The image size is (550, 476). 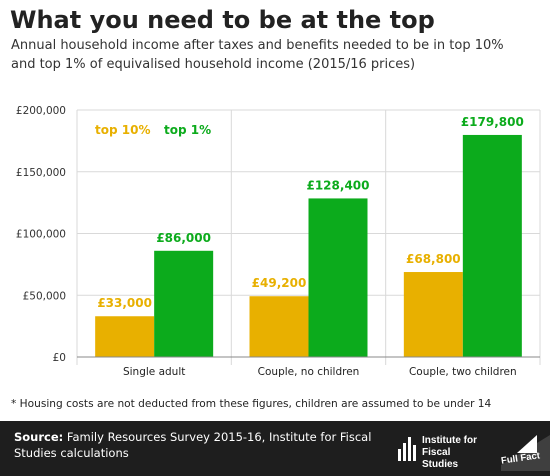 What do you see at coordinates (154, 372) in the screenshot?
I see `x-tick-label: Single adult` at bounding box center [154, 372].